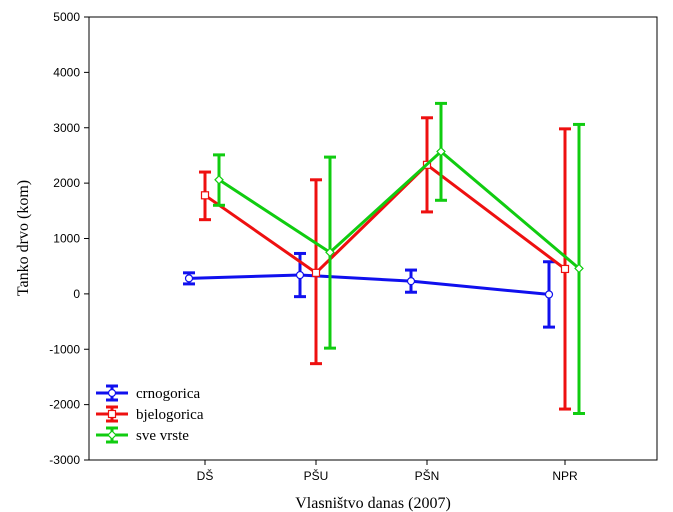 This screenshot has height=512, width=673. I want to click on legend-item: bjelogorica, so click(150, 414).